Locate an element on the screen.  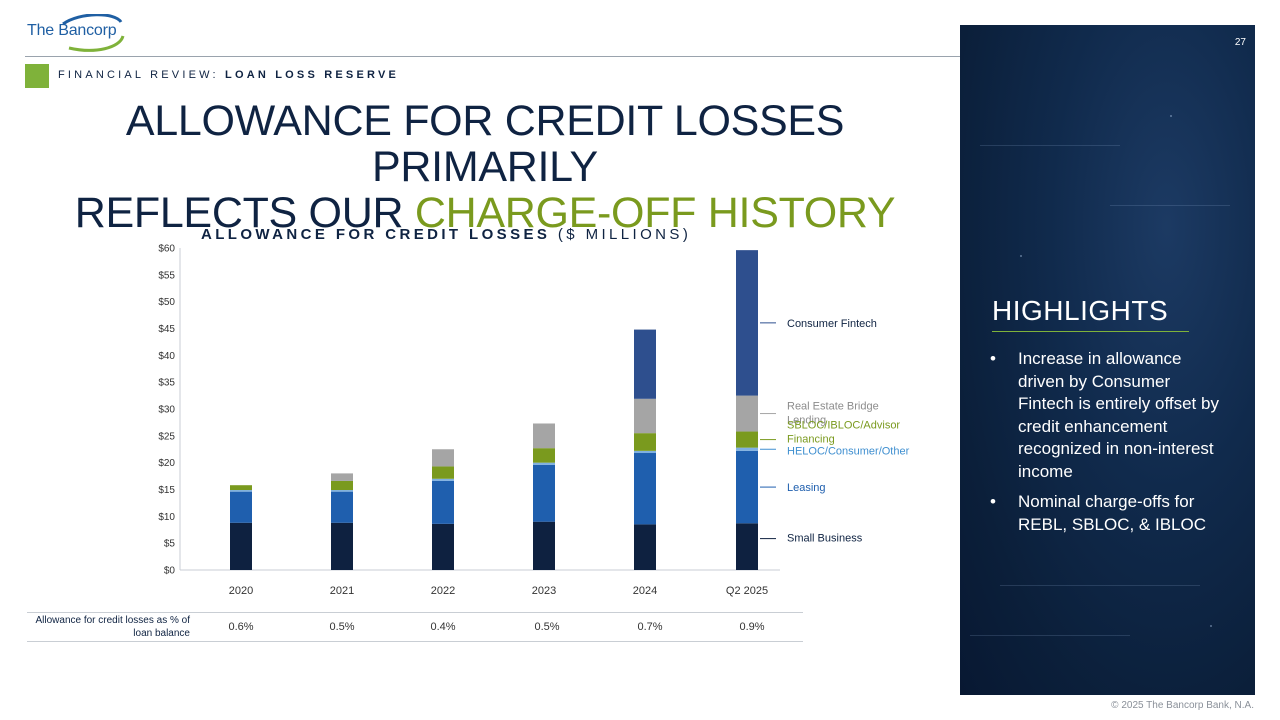
legend-label: Leasing is located at coordinates (806, 488).